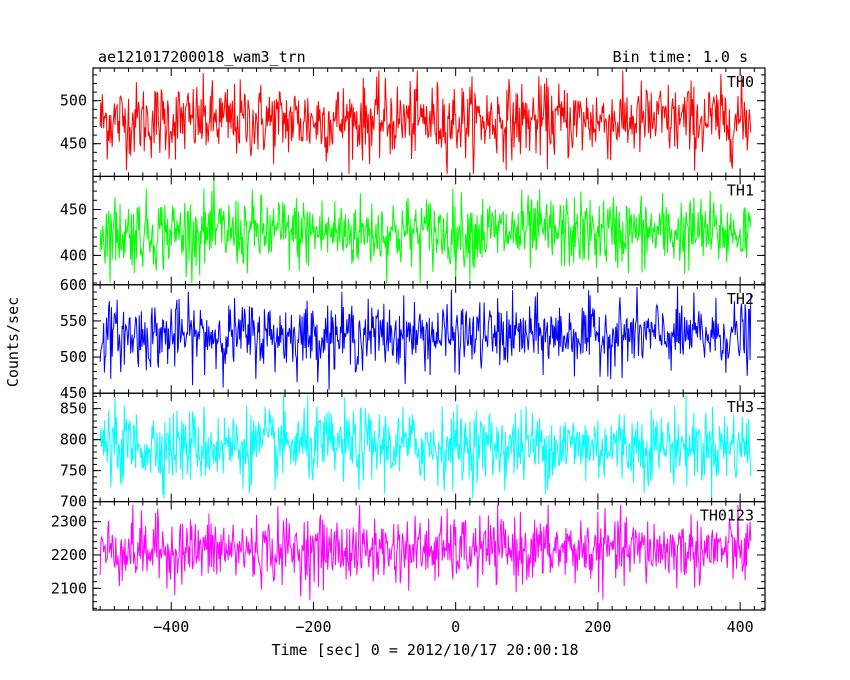  What do you see at coordinates (73, 101) in the screenshot?
I see `y-tick-label-TH0-500: 500` at bounding box center [73, 101].